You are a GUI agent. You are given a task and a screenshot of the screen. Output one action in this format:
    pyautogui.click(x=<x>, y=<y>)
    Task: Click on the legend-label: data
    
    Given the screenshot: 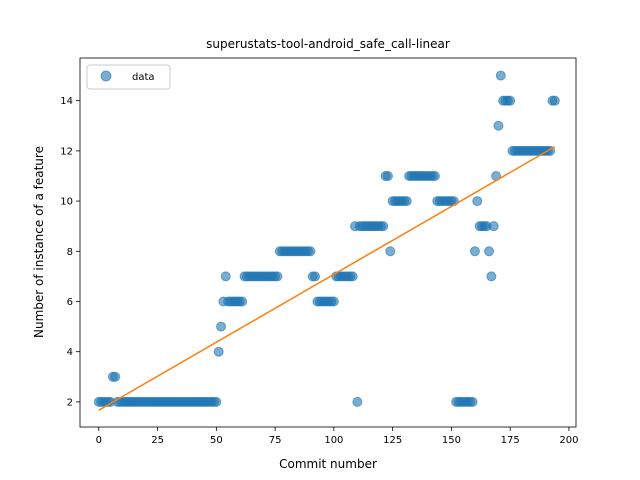 What is the action you would take?
    pyautogui.click(x=143, y=77)
    